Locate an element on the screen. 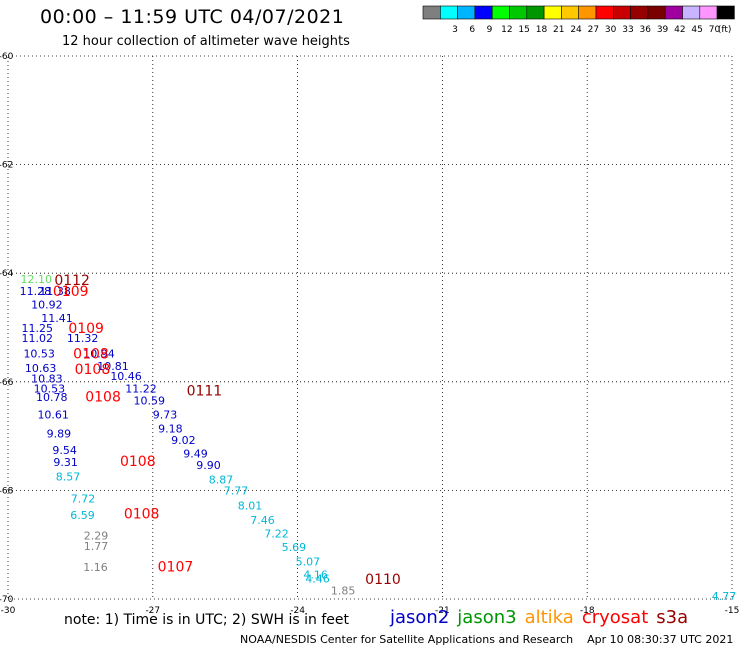  longitude-tick: -18 is located at coordinates (587, 611).